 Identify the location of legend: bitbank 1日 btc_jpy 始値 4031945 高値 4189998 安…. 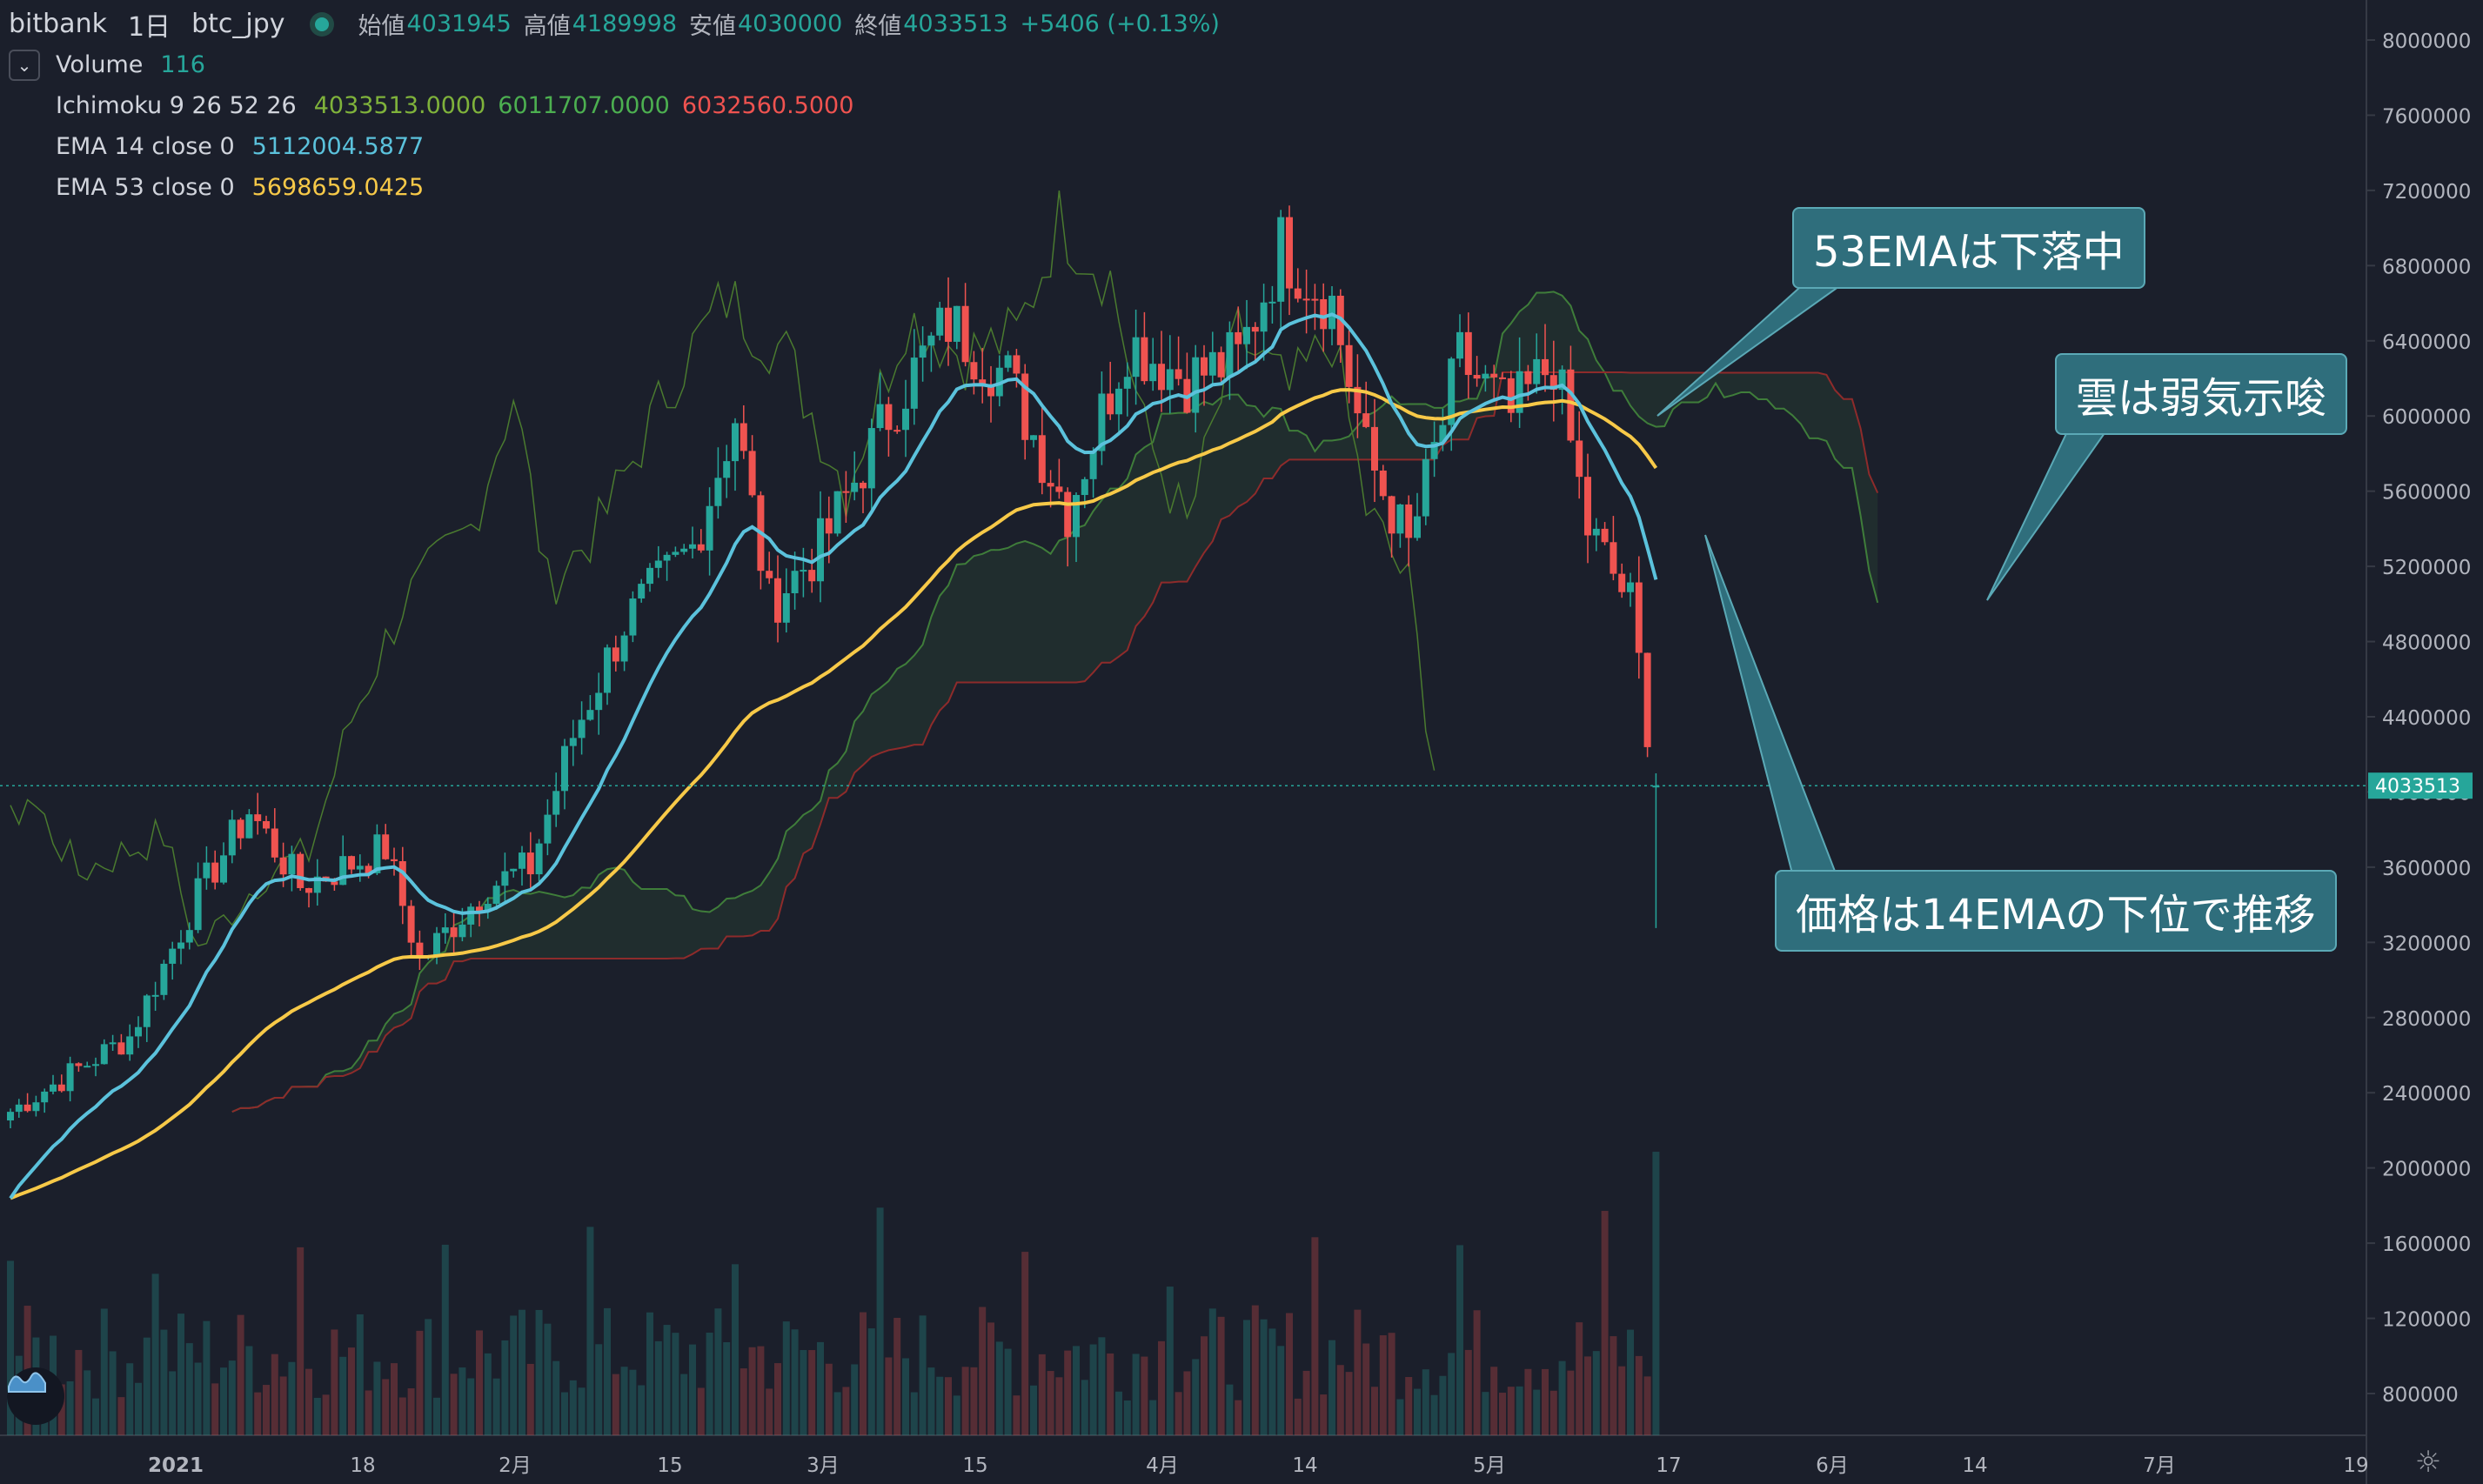
(620, 105).